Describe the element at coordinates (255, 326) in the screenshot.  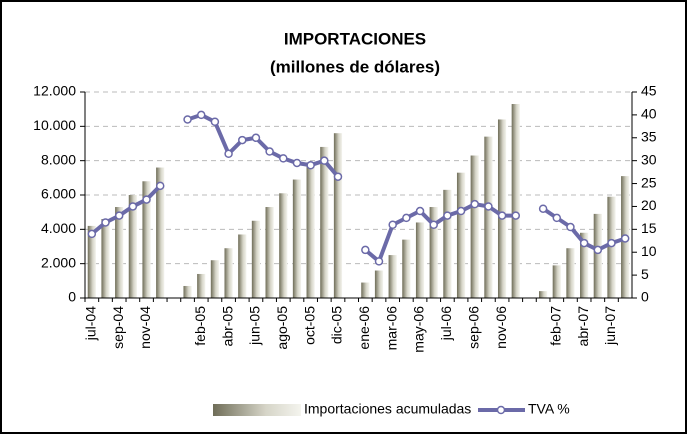
I see `x-tick-label: jun-05` at that location.